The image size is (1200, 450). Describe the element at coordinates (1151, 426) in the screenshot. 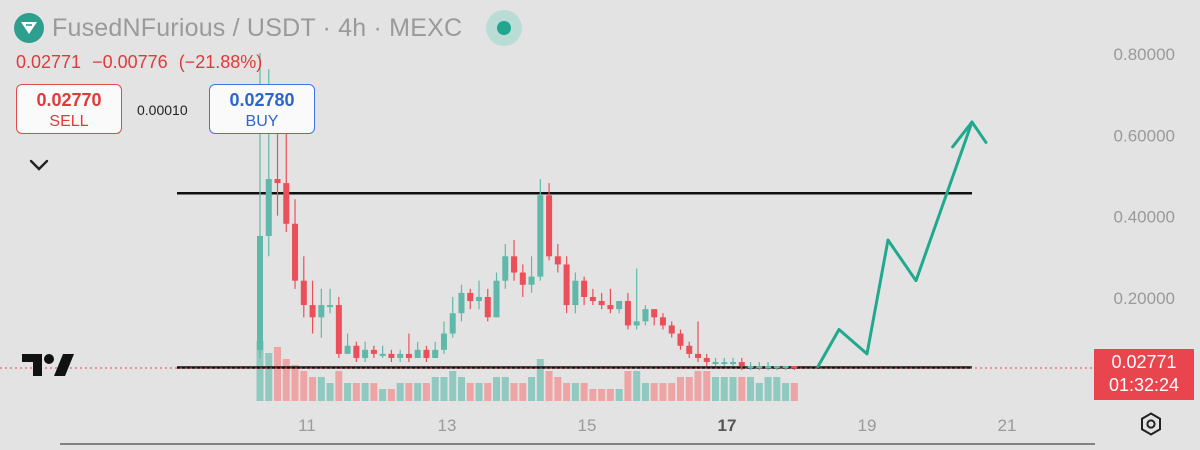

I see `settings-icon` at that location.